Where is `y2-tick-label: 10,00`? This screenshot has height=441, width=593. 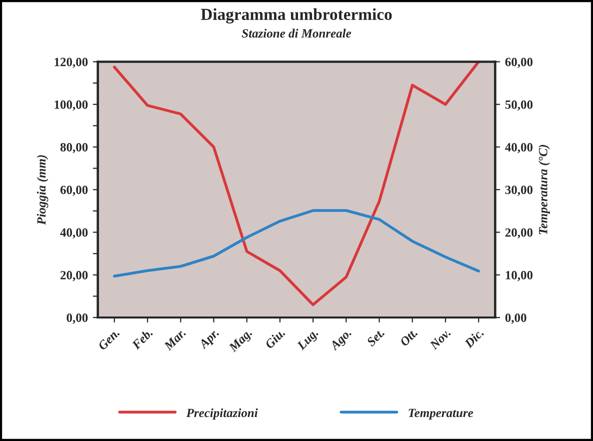 y2-tick-label: 10,00 is located at coordinates (519, 276).